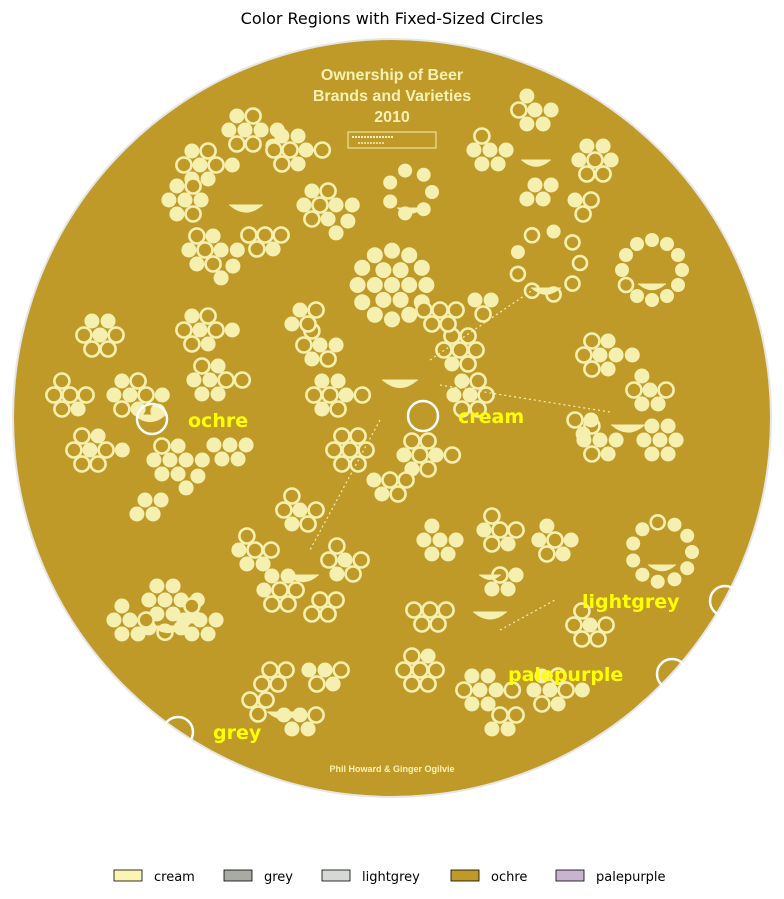  Describe the element at coordinates (725, 601) in the screenshot. I see `marker-lightgrey` at that location.